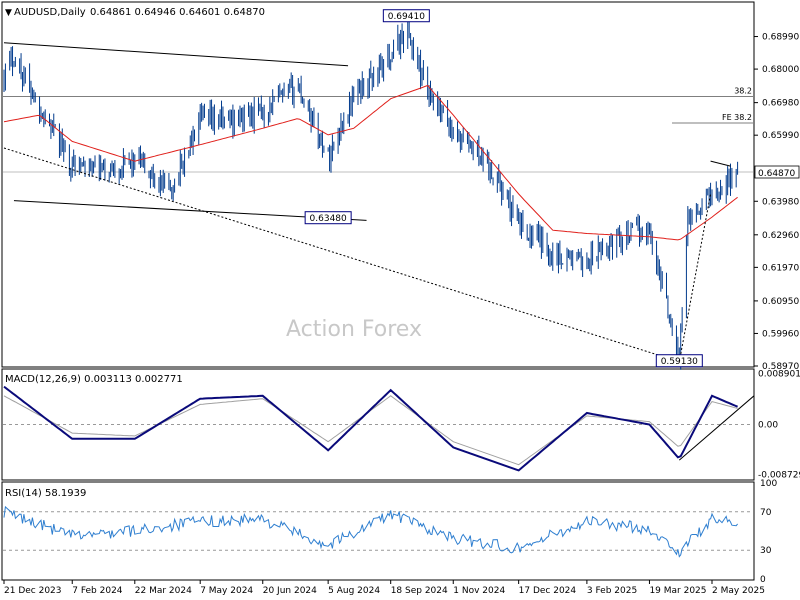 The image size is (800, 600). Describe the element at coordinates (370, 531) in the screenshot. I see `rsi-line` at that location.